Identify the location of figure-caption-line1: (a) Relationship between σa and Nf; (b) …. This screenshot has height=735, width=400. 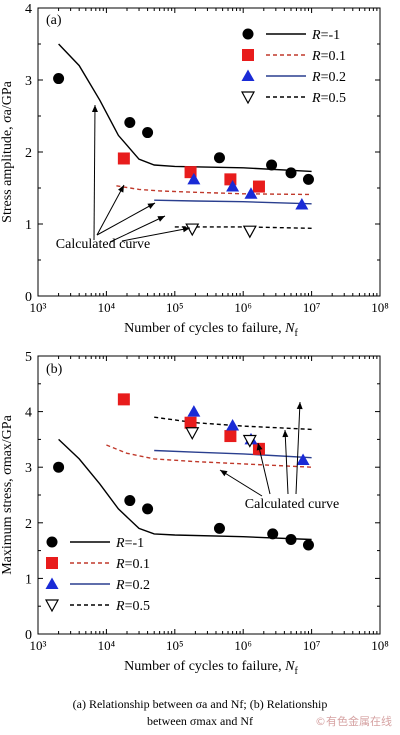
(200, 704).